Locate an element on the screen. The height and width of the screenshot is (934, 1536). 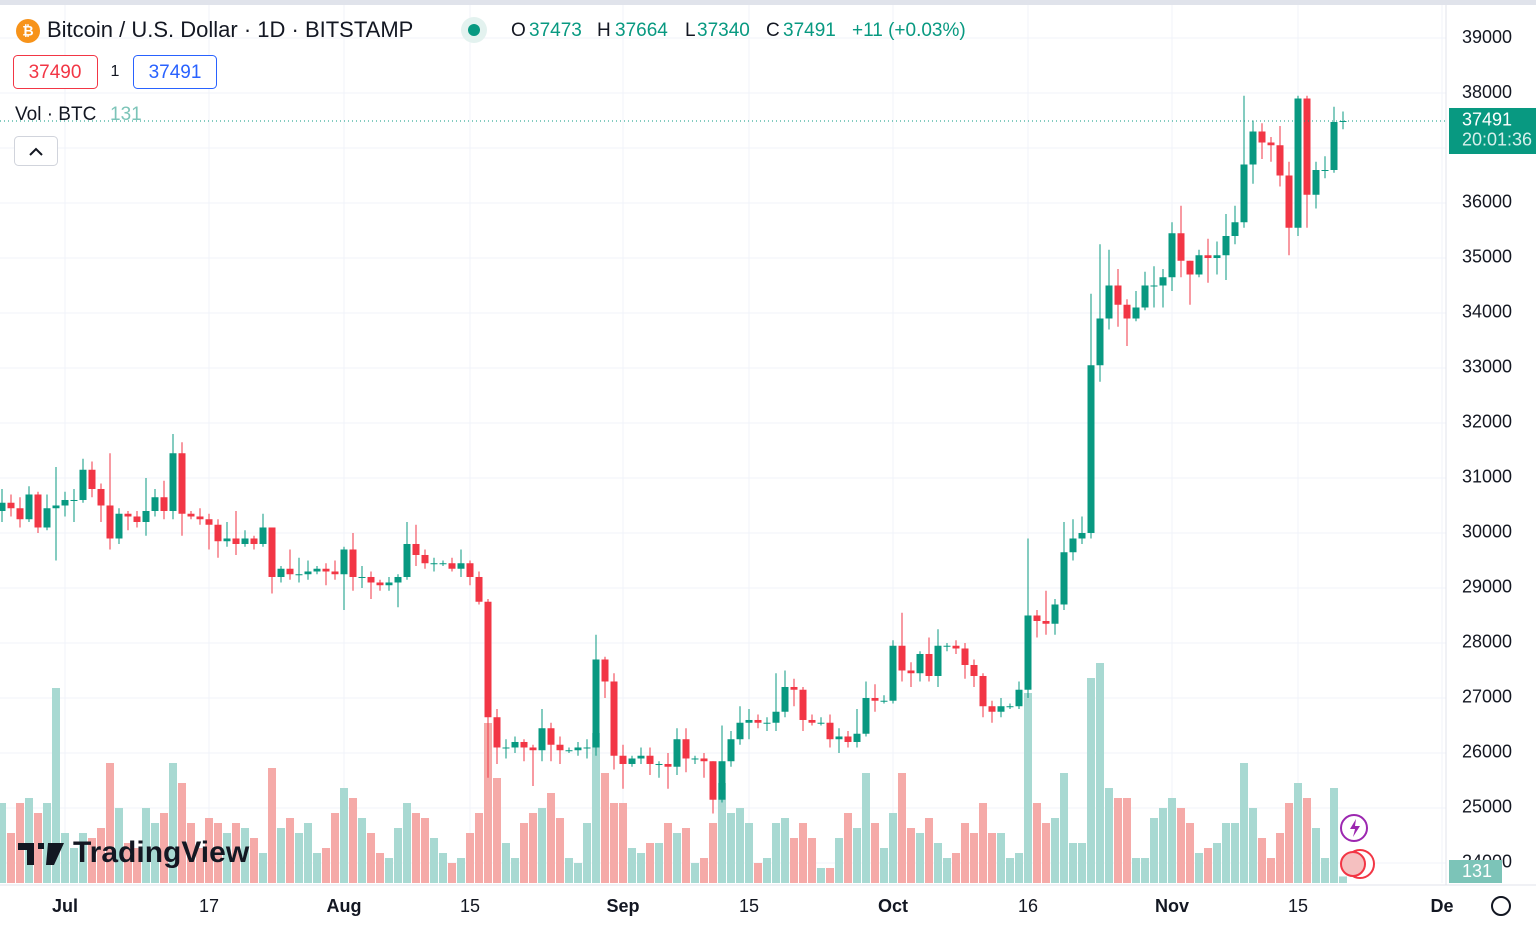
settings-icon is located at coordinates (1501, 906).